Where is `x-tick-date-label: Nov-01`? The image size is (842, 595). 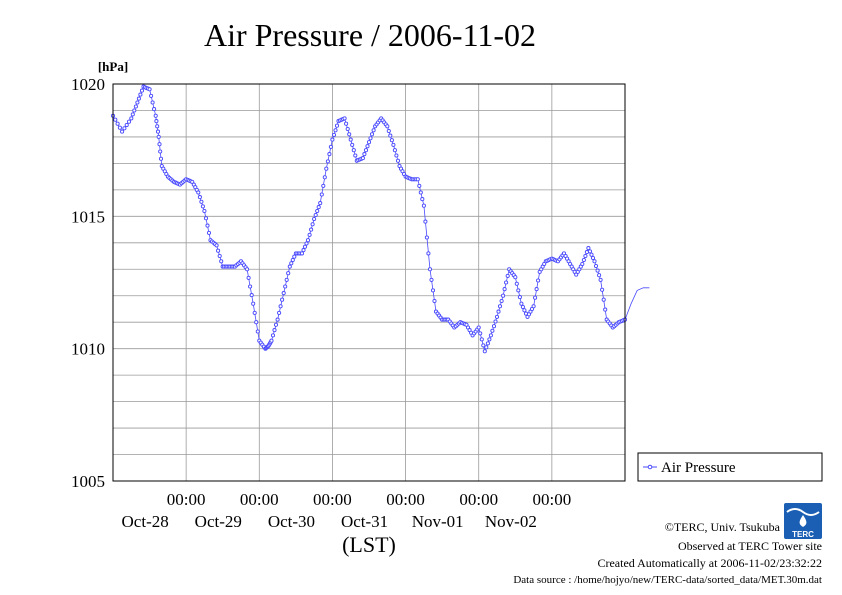 x-tick-date-label: Nov-01 is located at coordinates (438, 521).